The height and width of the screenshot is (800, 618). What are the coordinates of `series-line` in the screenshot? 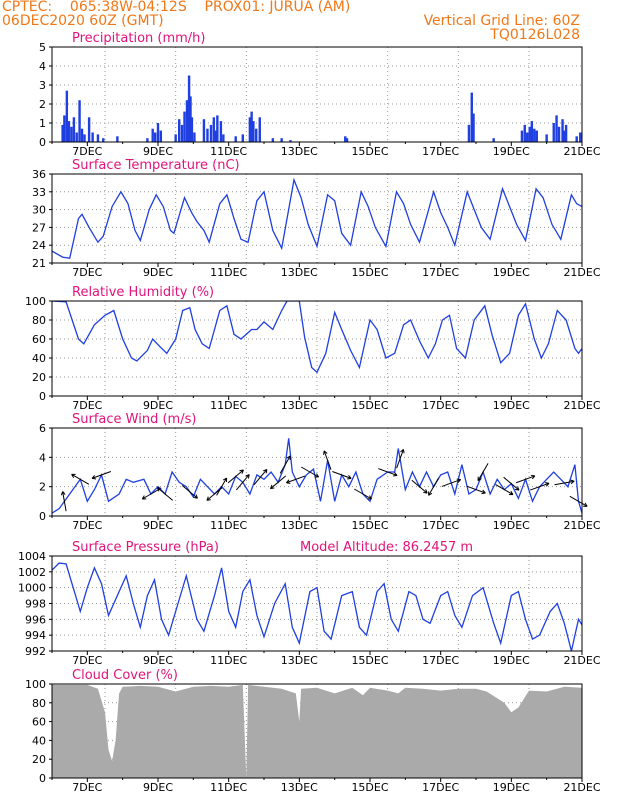 It's located at (317, 606).